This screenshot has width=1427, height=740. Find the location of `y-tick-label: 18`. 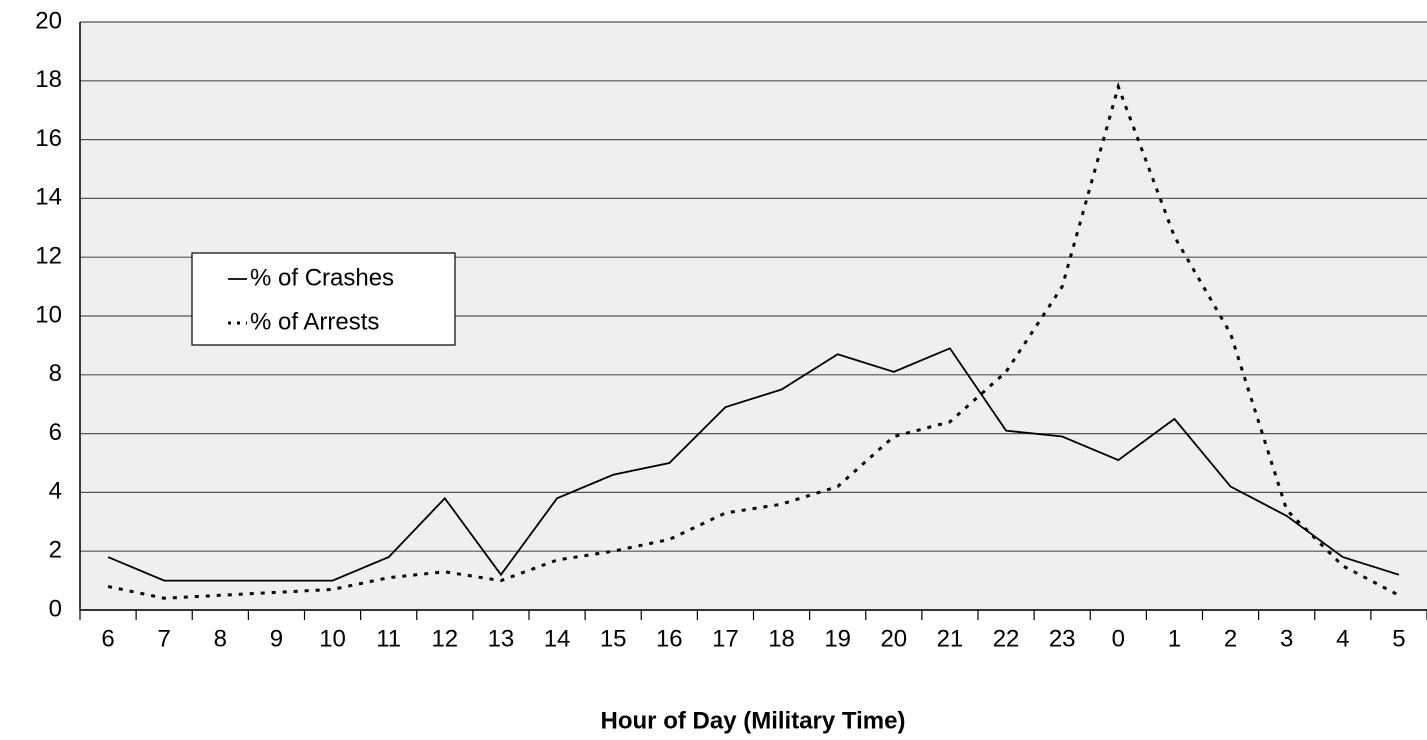

y-tick-label: 18 is located at coordinates (48, 79).